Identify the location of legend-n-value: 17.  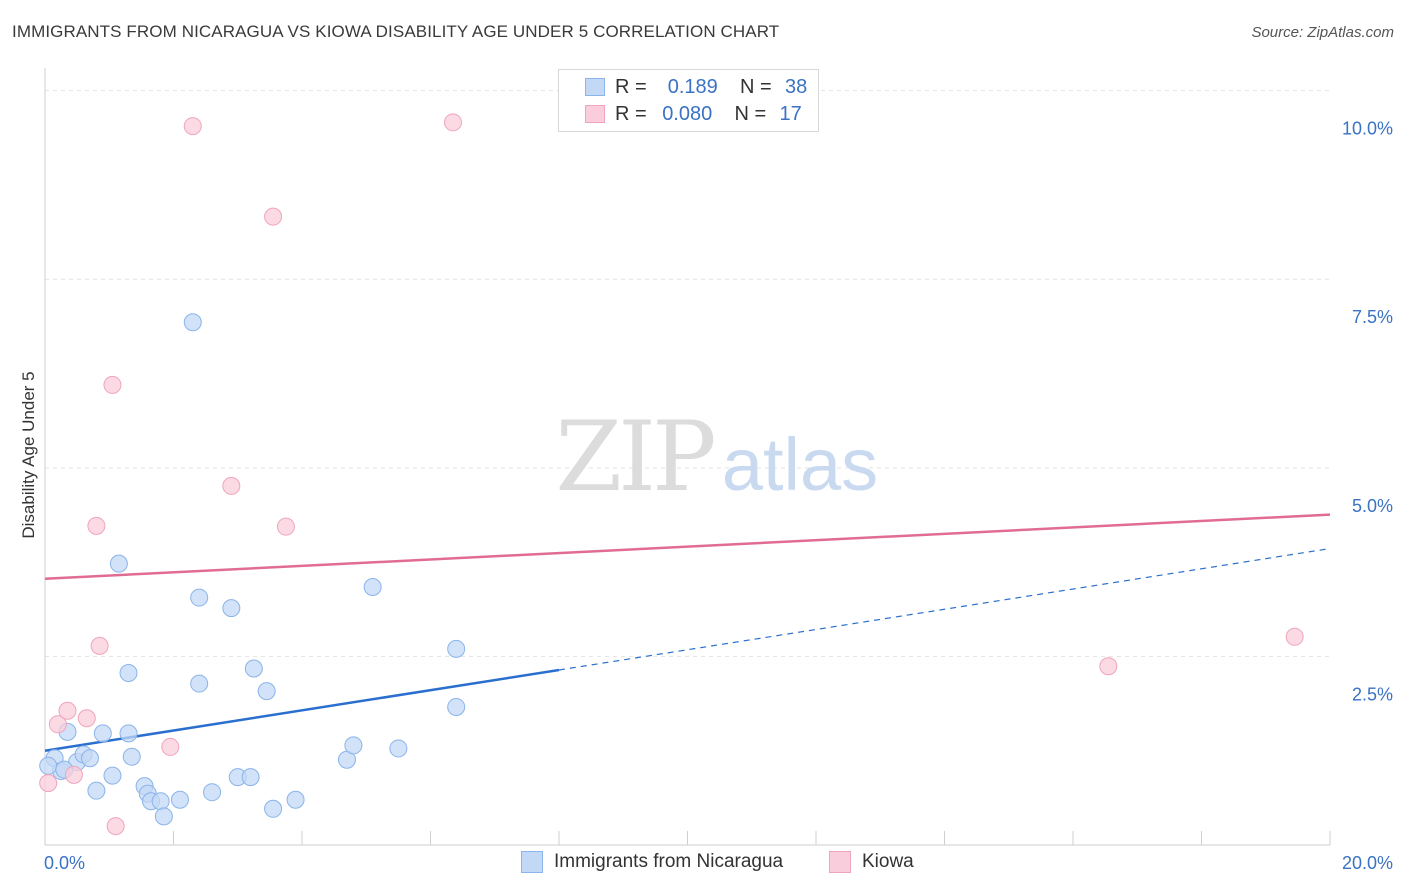
(790, 113).